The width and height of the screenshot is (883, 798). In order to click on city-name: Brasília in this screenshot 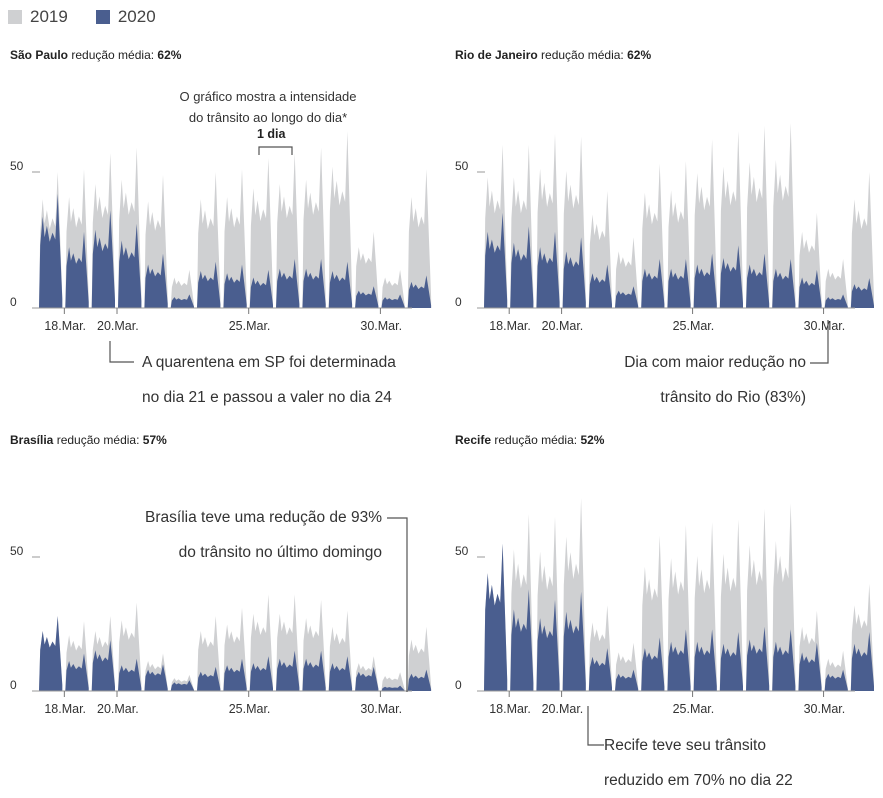, I will do `click(32, 440)`.